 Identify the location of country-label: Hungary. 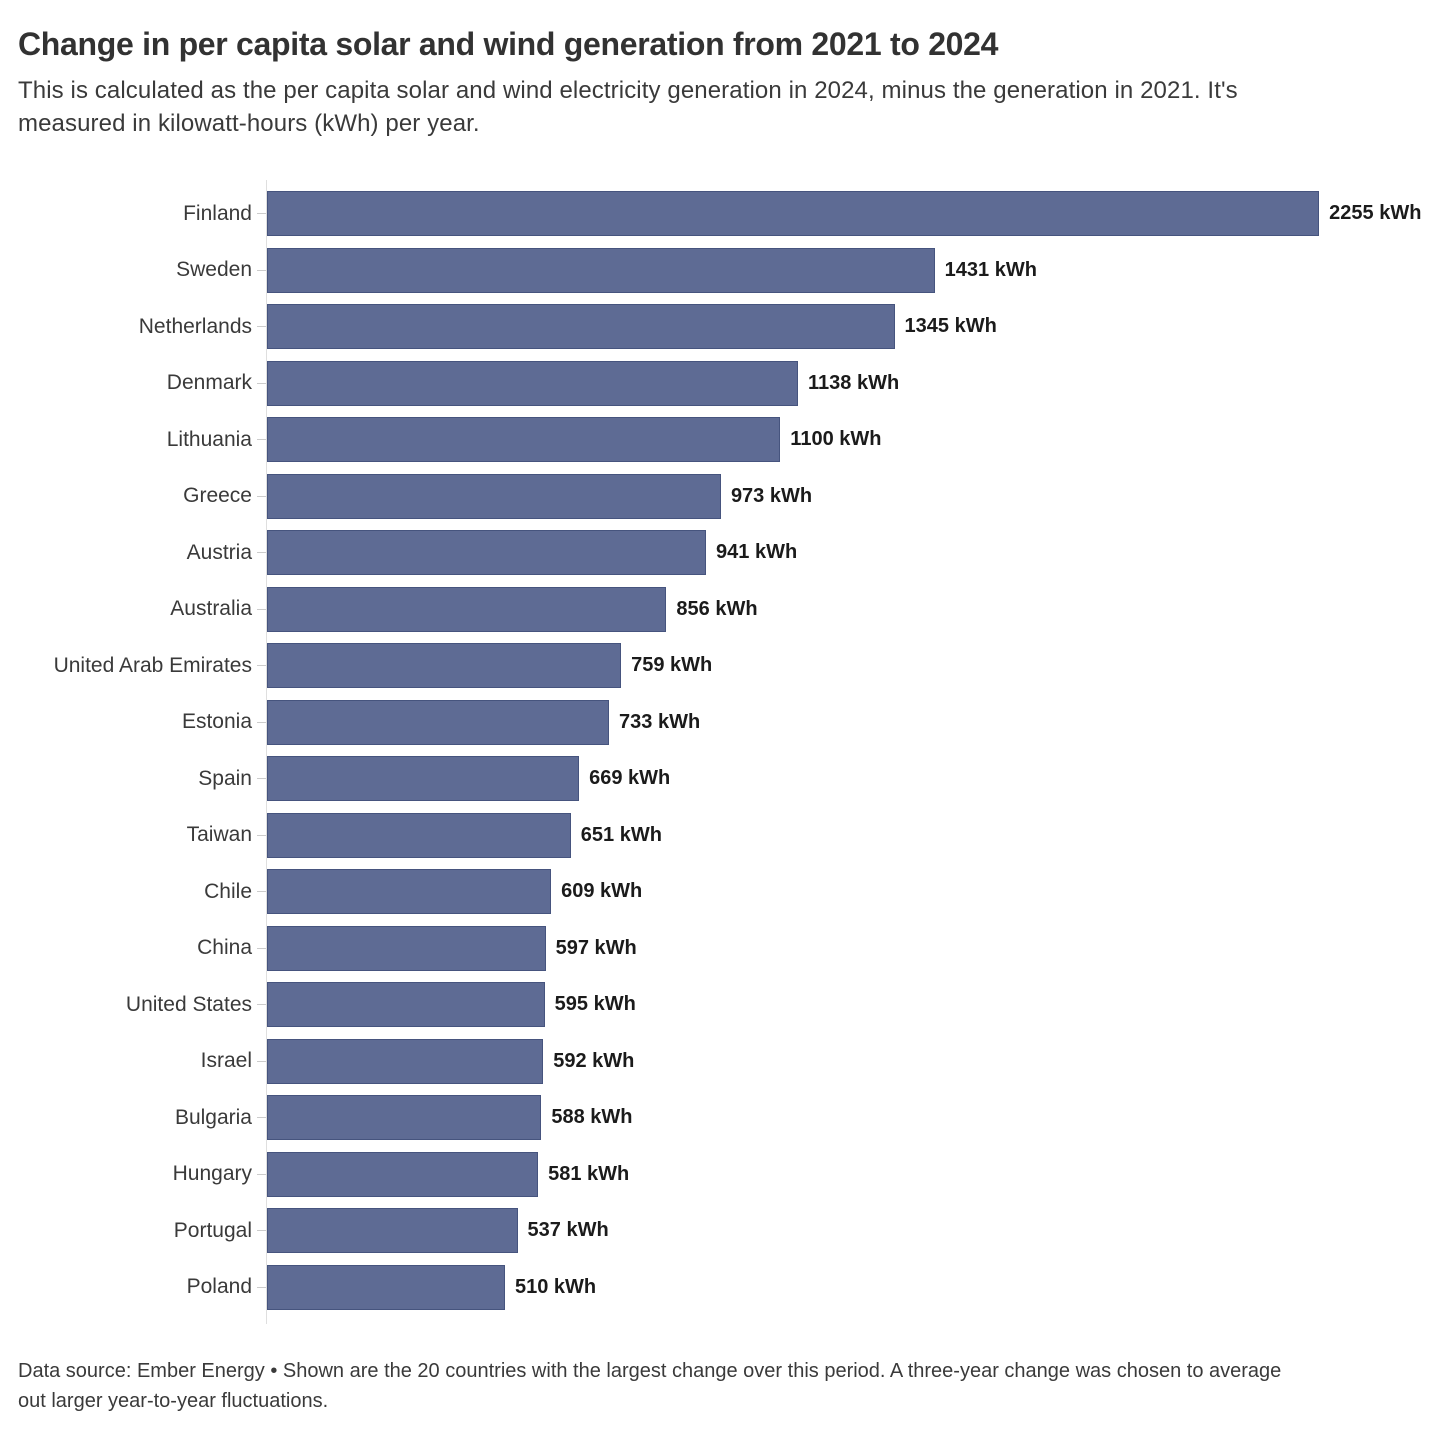
(212, 1173).